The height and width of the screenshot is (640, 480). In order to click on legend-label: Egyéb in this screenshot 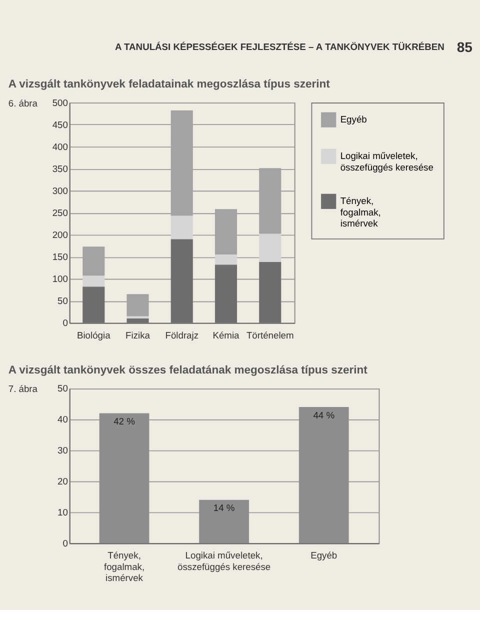, I will do `click(353, 119)`.